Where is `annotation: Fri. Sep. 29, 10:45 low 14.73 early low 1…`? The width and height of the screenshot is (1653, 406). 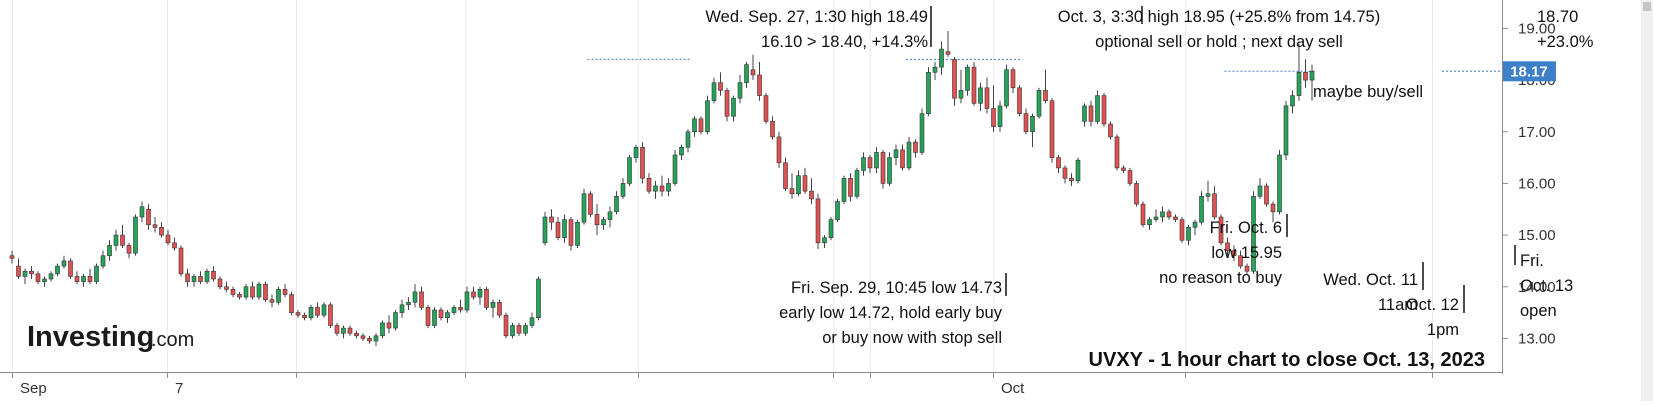
annotation: Fri. Sep. 29, 10:45 low 14.73 early low 1… is located at coordinates (893, 310).